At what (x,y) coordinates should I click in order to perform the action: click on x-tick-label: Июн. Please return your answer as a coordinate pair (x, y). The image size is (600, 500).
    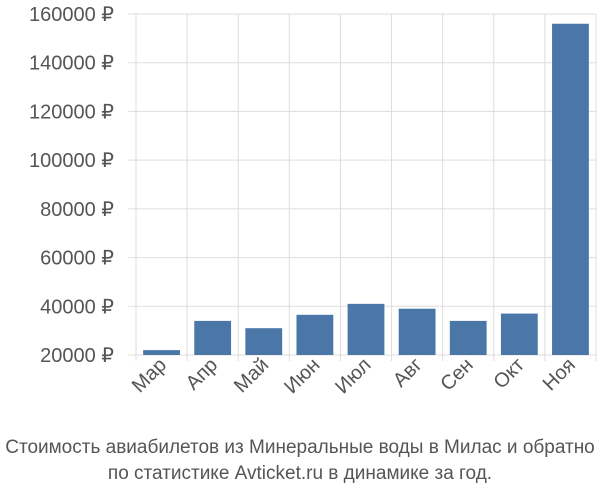
    Looking at the image, I should click on (302, 376).